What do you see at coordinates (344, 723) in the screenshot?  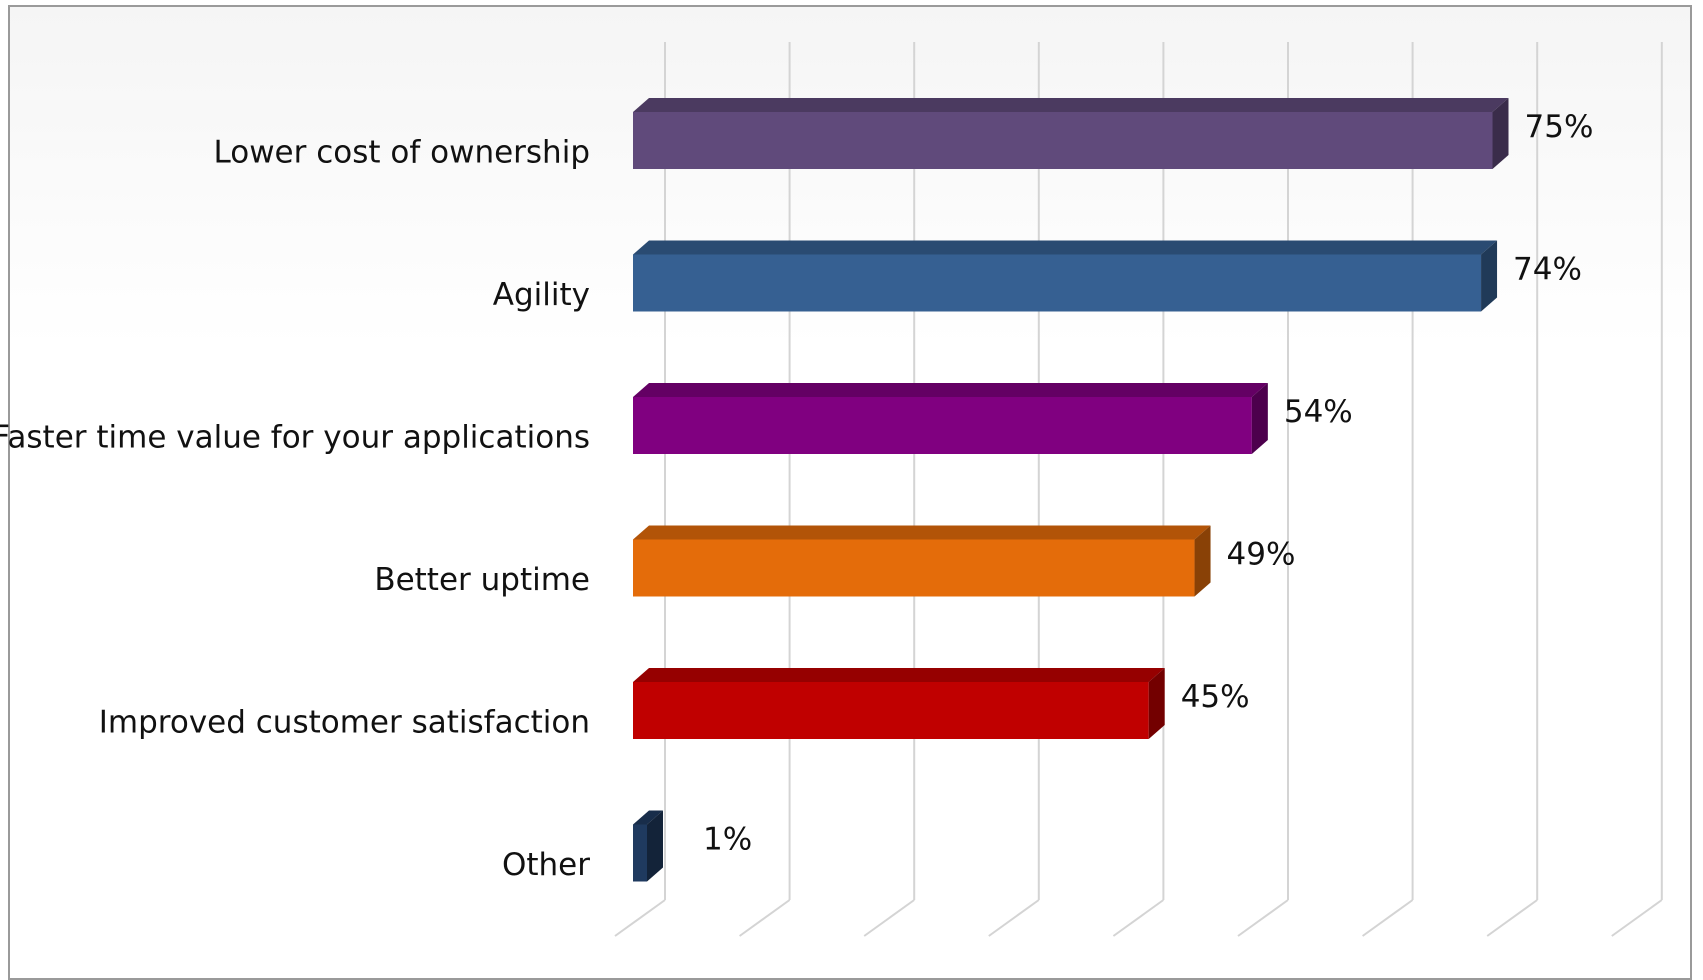 I see `category-label: Improved customer satisfaction` at bounding box center [344, 723].